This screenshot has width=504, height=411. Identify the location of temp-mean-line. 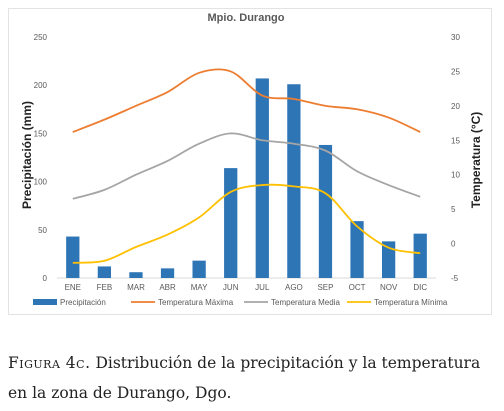
(246, 166).